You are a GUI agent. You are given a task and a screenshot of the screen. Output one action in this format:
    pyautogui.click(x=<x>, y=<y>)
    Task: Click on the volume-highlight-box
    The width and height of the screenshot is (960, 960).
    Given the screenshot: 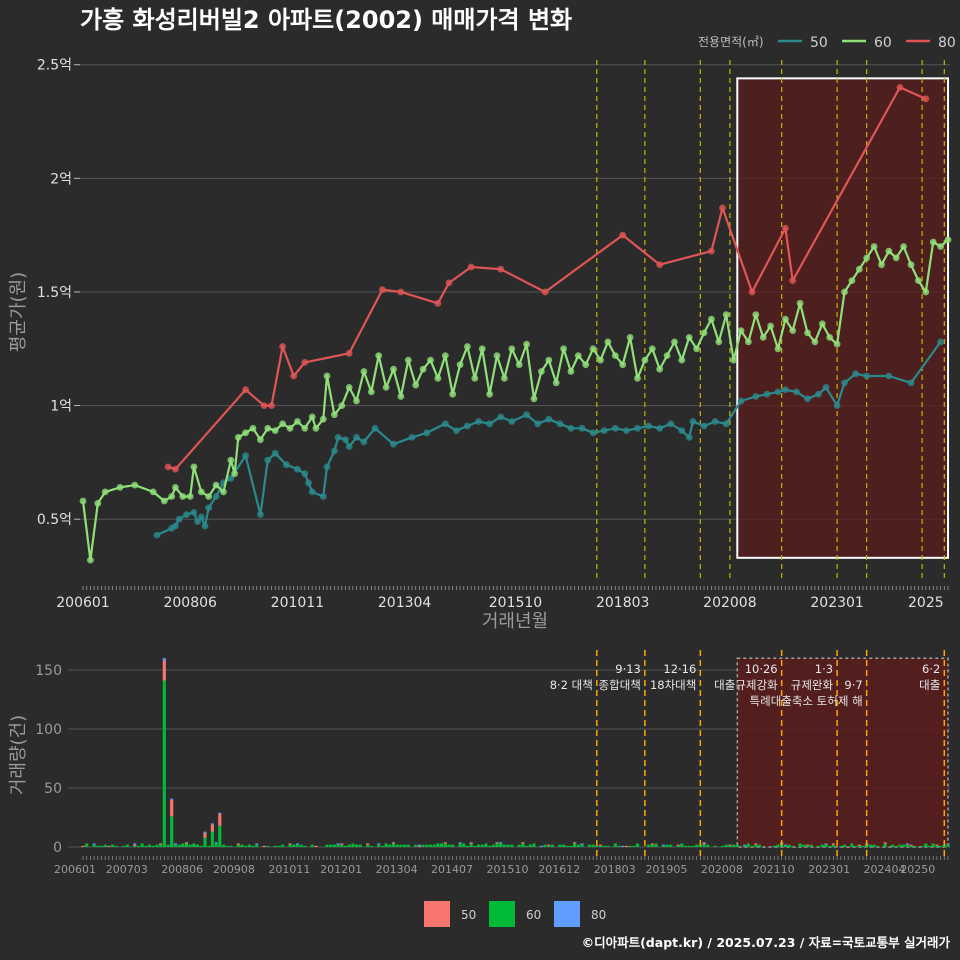 What is the action you would take?
    pyautogui.click(x=842, y=752)
    